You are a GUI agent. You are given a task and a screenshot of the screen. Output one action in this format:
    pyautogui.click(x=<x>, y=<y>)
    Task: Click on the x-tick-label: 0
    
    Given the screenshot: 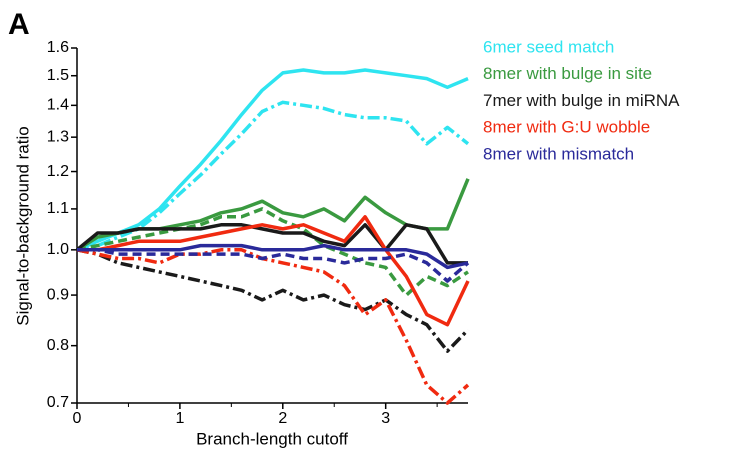 What is the action you would take?
    pyautogui.click(x=77, y=418)
    